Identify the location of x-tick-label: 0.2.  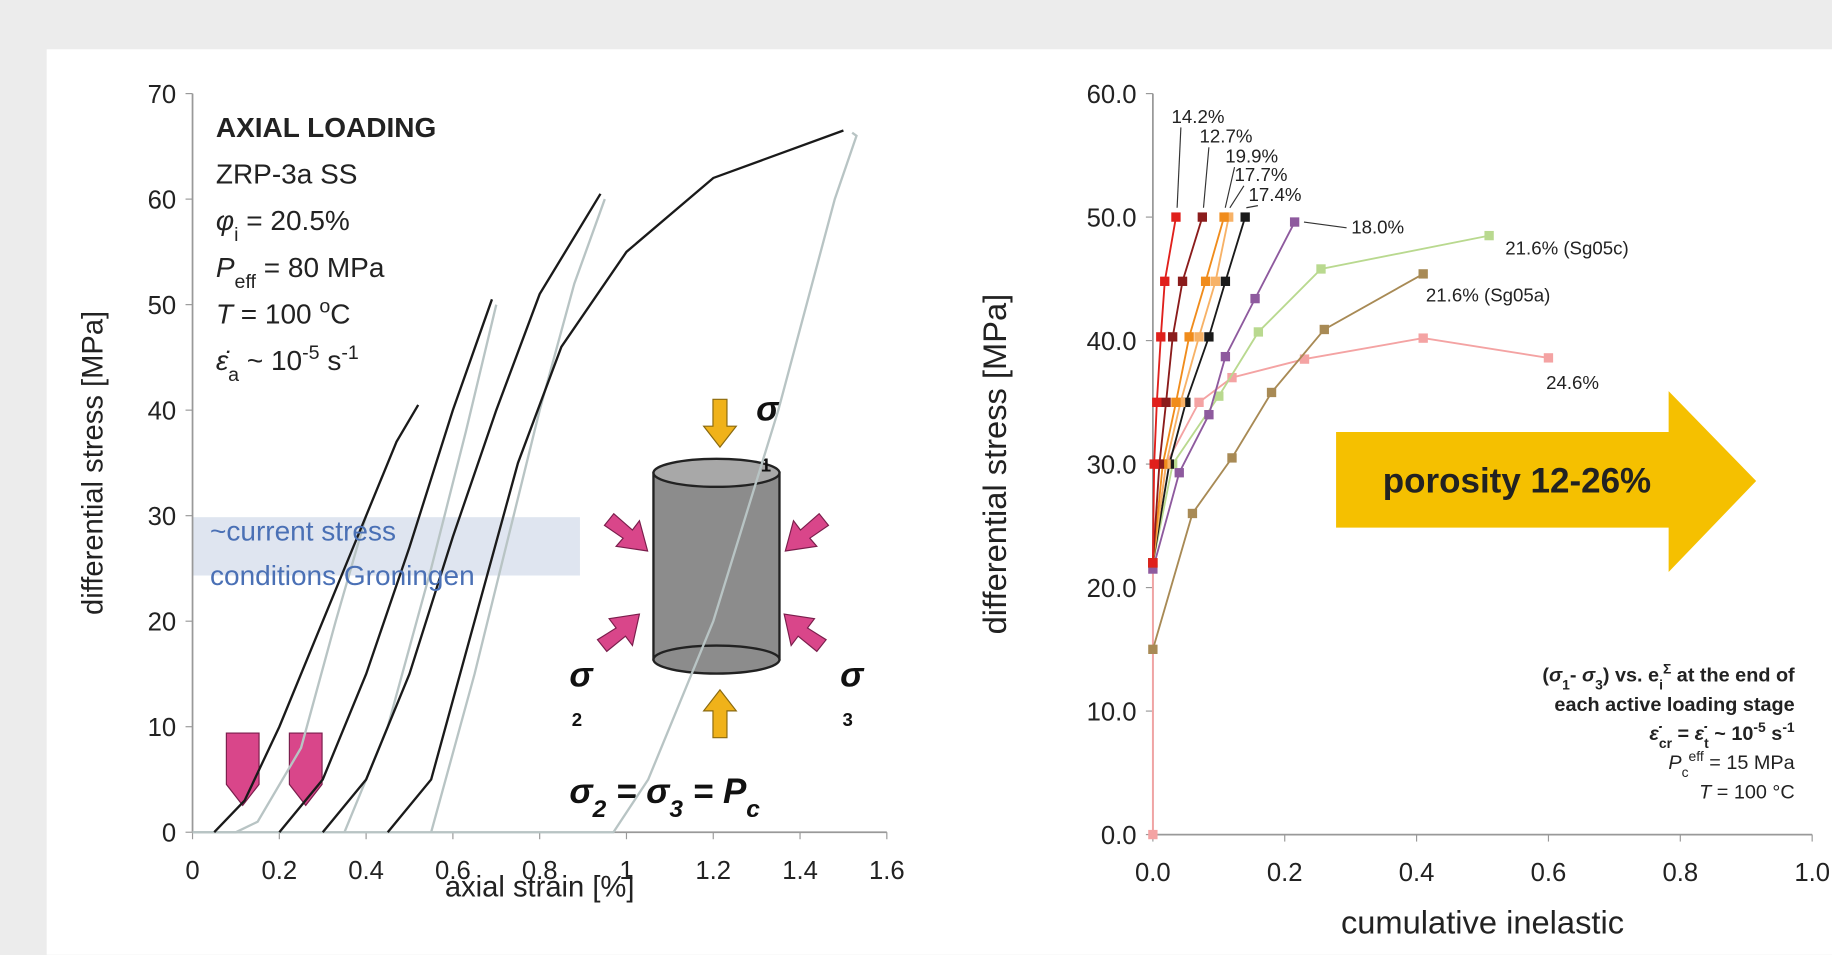
(1285, 873).